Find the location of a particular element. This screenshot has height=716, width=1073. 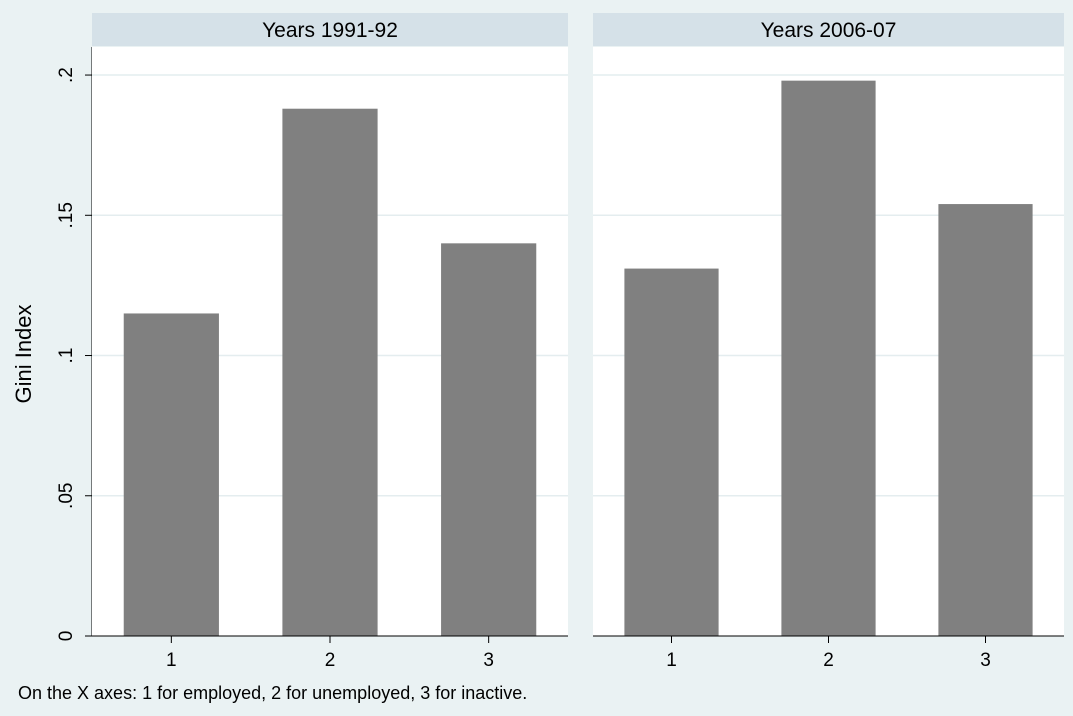

y-tick-label: .15 is located at coordinates (66, 215).